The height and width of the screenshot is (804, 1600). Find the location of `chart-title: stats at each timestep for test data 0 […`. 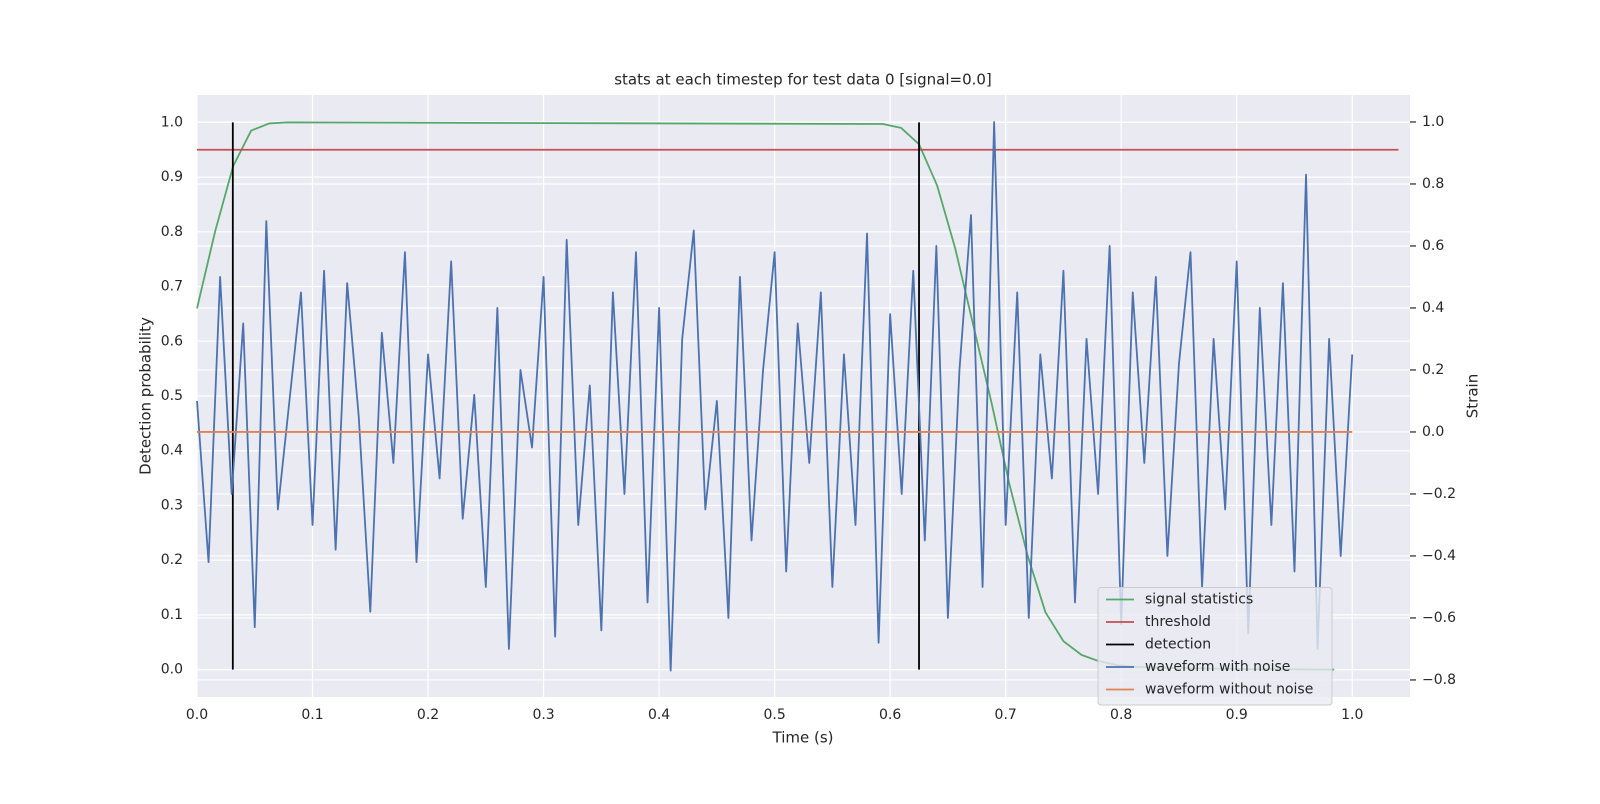

chart-title: stats at each timestep for test data 0 [… is located at coordinates (803, 80).